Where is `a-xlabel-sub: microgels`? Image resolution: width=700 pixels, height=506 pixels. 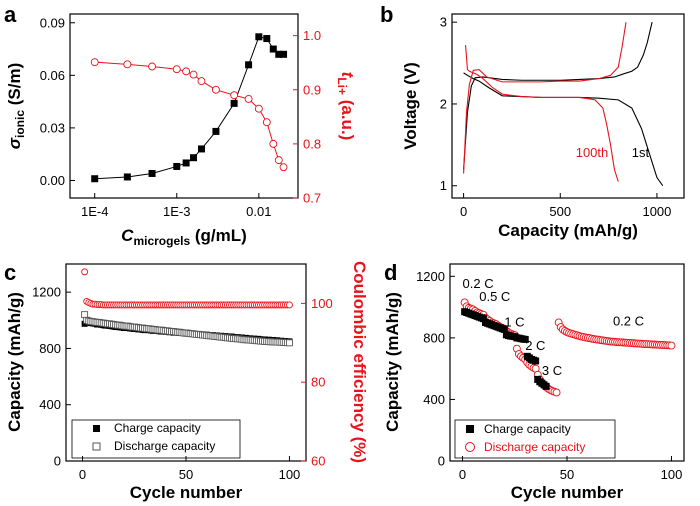
a-xlabel-sub: microgels is located at coordinates (161, 241).